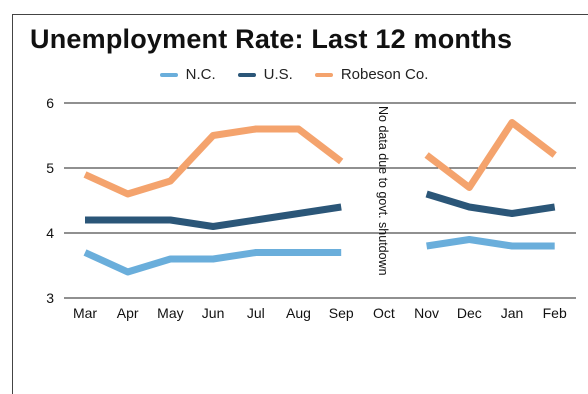 The image size is (588, 394). What do you see at coordinates (469, 313) in the screenshot?
I see `x-tick-label-dec: Dec` at bounding box center [469, 313].